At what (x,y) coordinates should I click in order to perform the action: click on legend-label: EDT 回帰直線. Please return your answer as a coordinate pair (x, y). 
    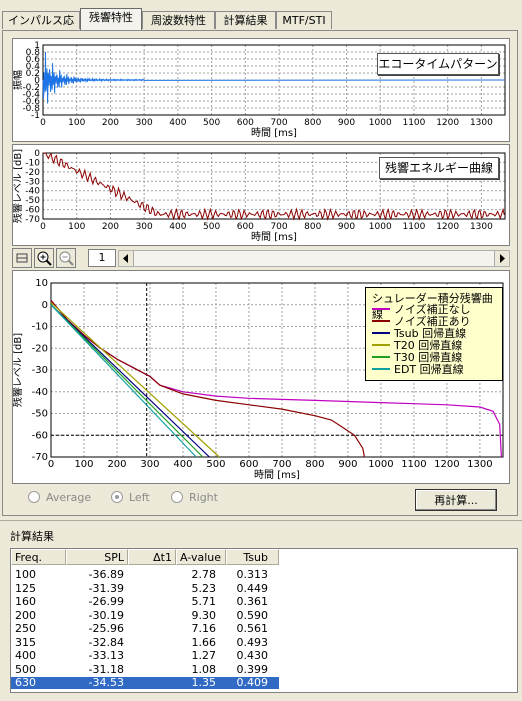
    Looking at the image, I should click on (429, 369).